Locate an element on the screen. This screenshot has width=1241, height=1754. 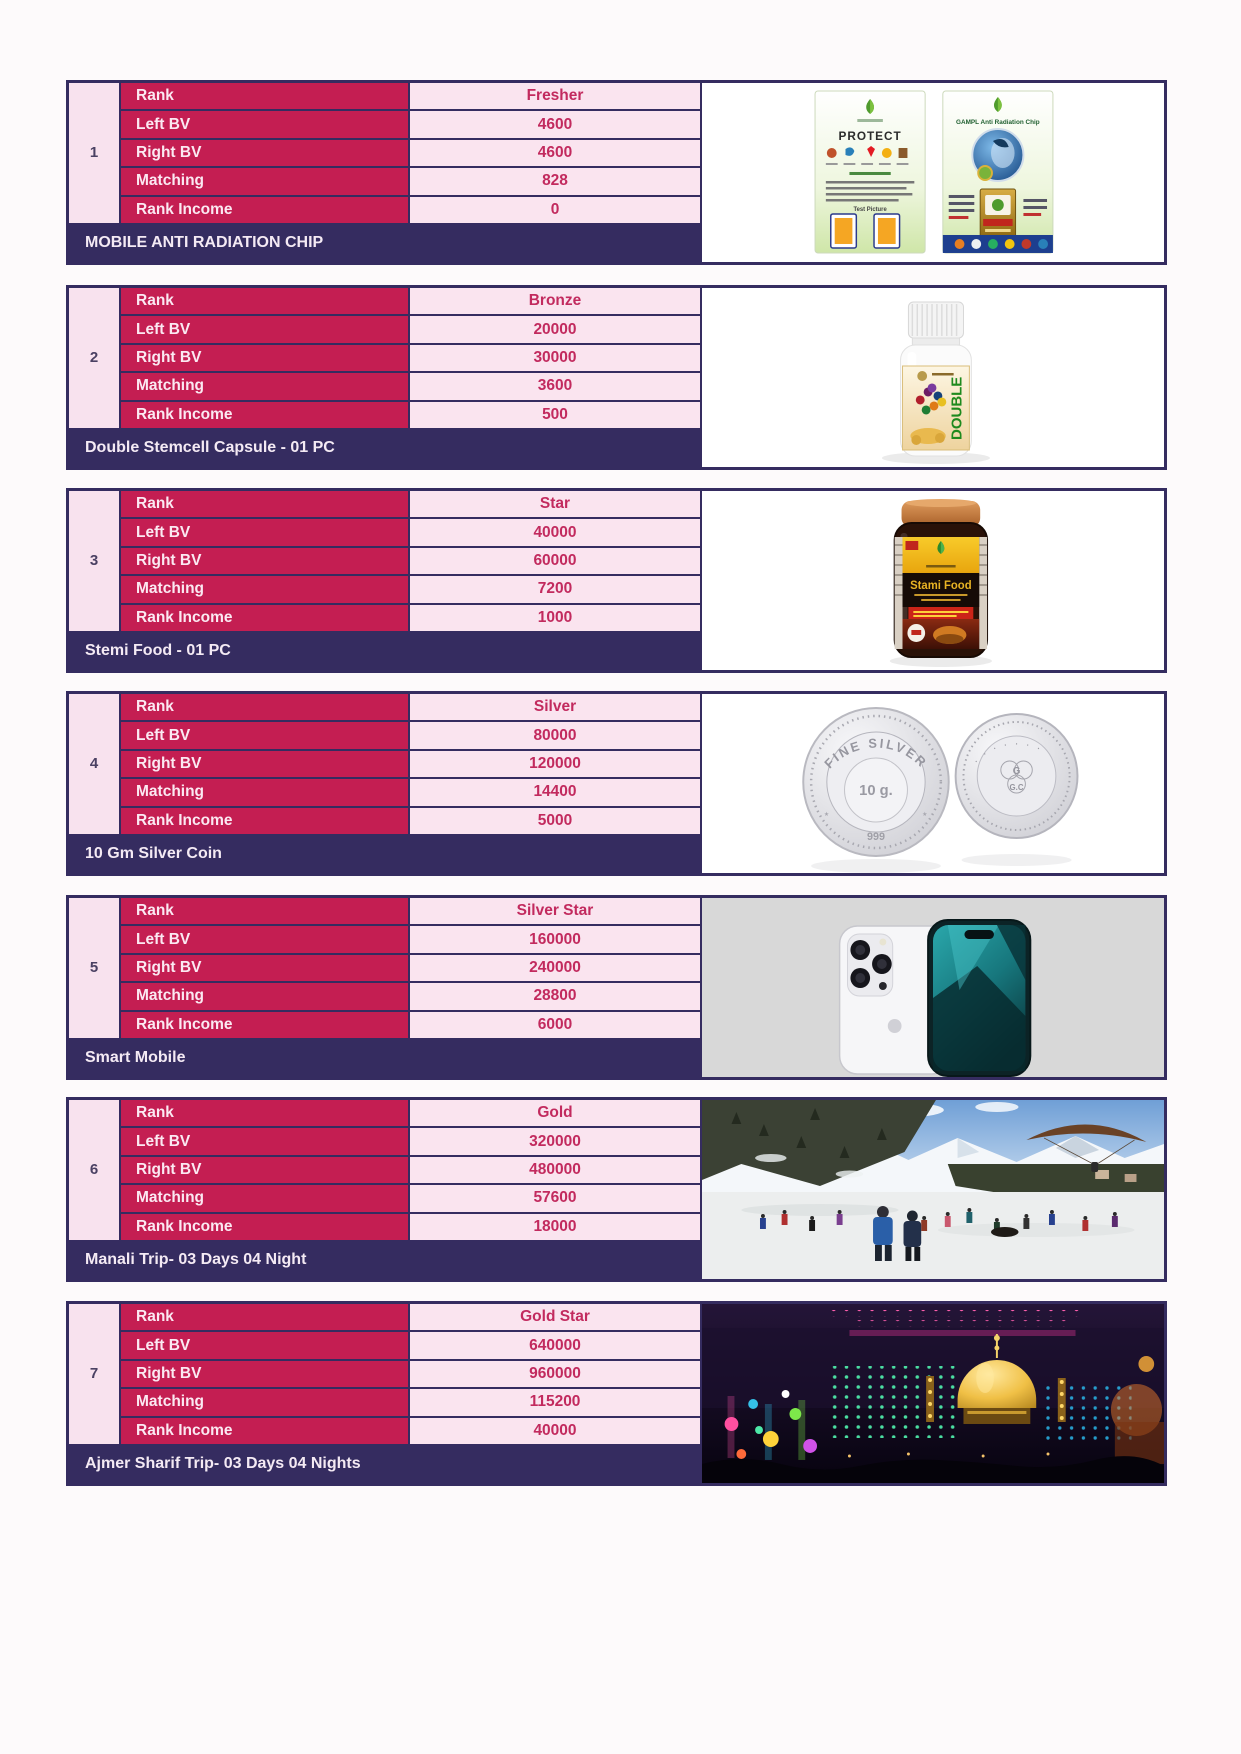
coin-back: · · · · · · · G G.C is located at coordinates (1016, 775).